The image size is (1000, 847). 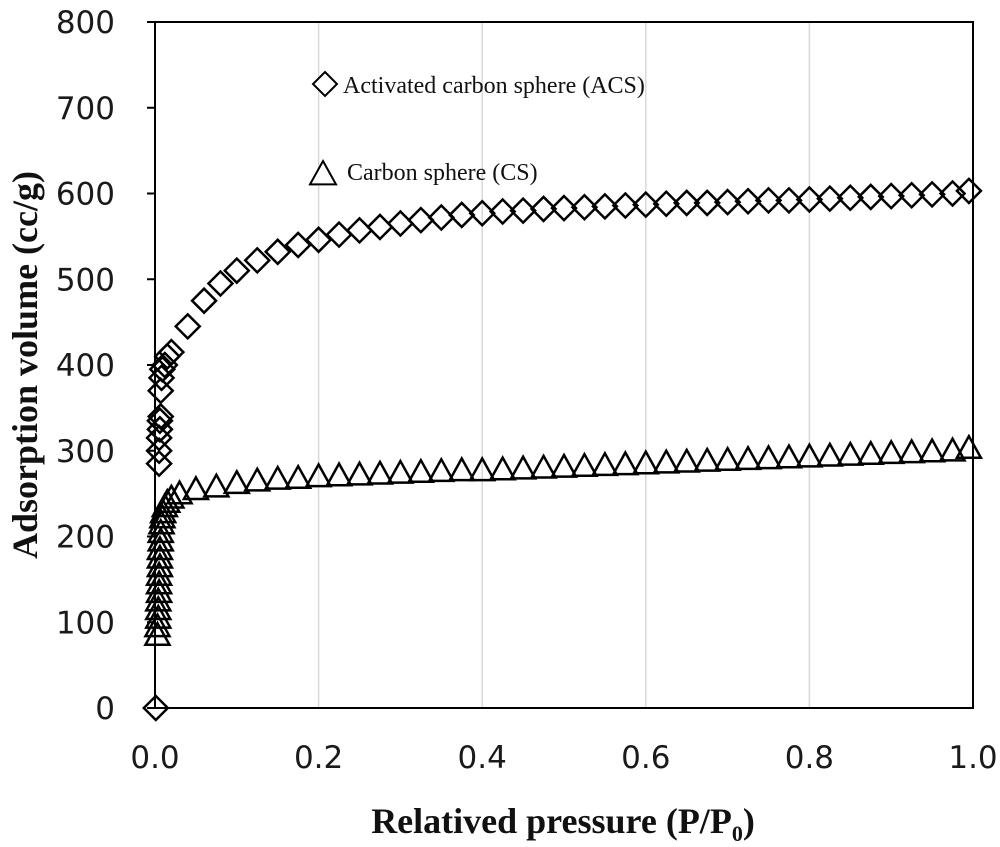 I want to click on y-axis-title: Adsorption volume (cc/g), so click(x=25, y=365).